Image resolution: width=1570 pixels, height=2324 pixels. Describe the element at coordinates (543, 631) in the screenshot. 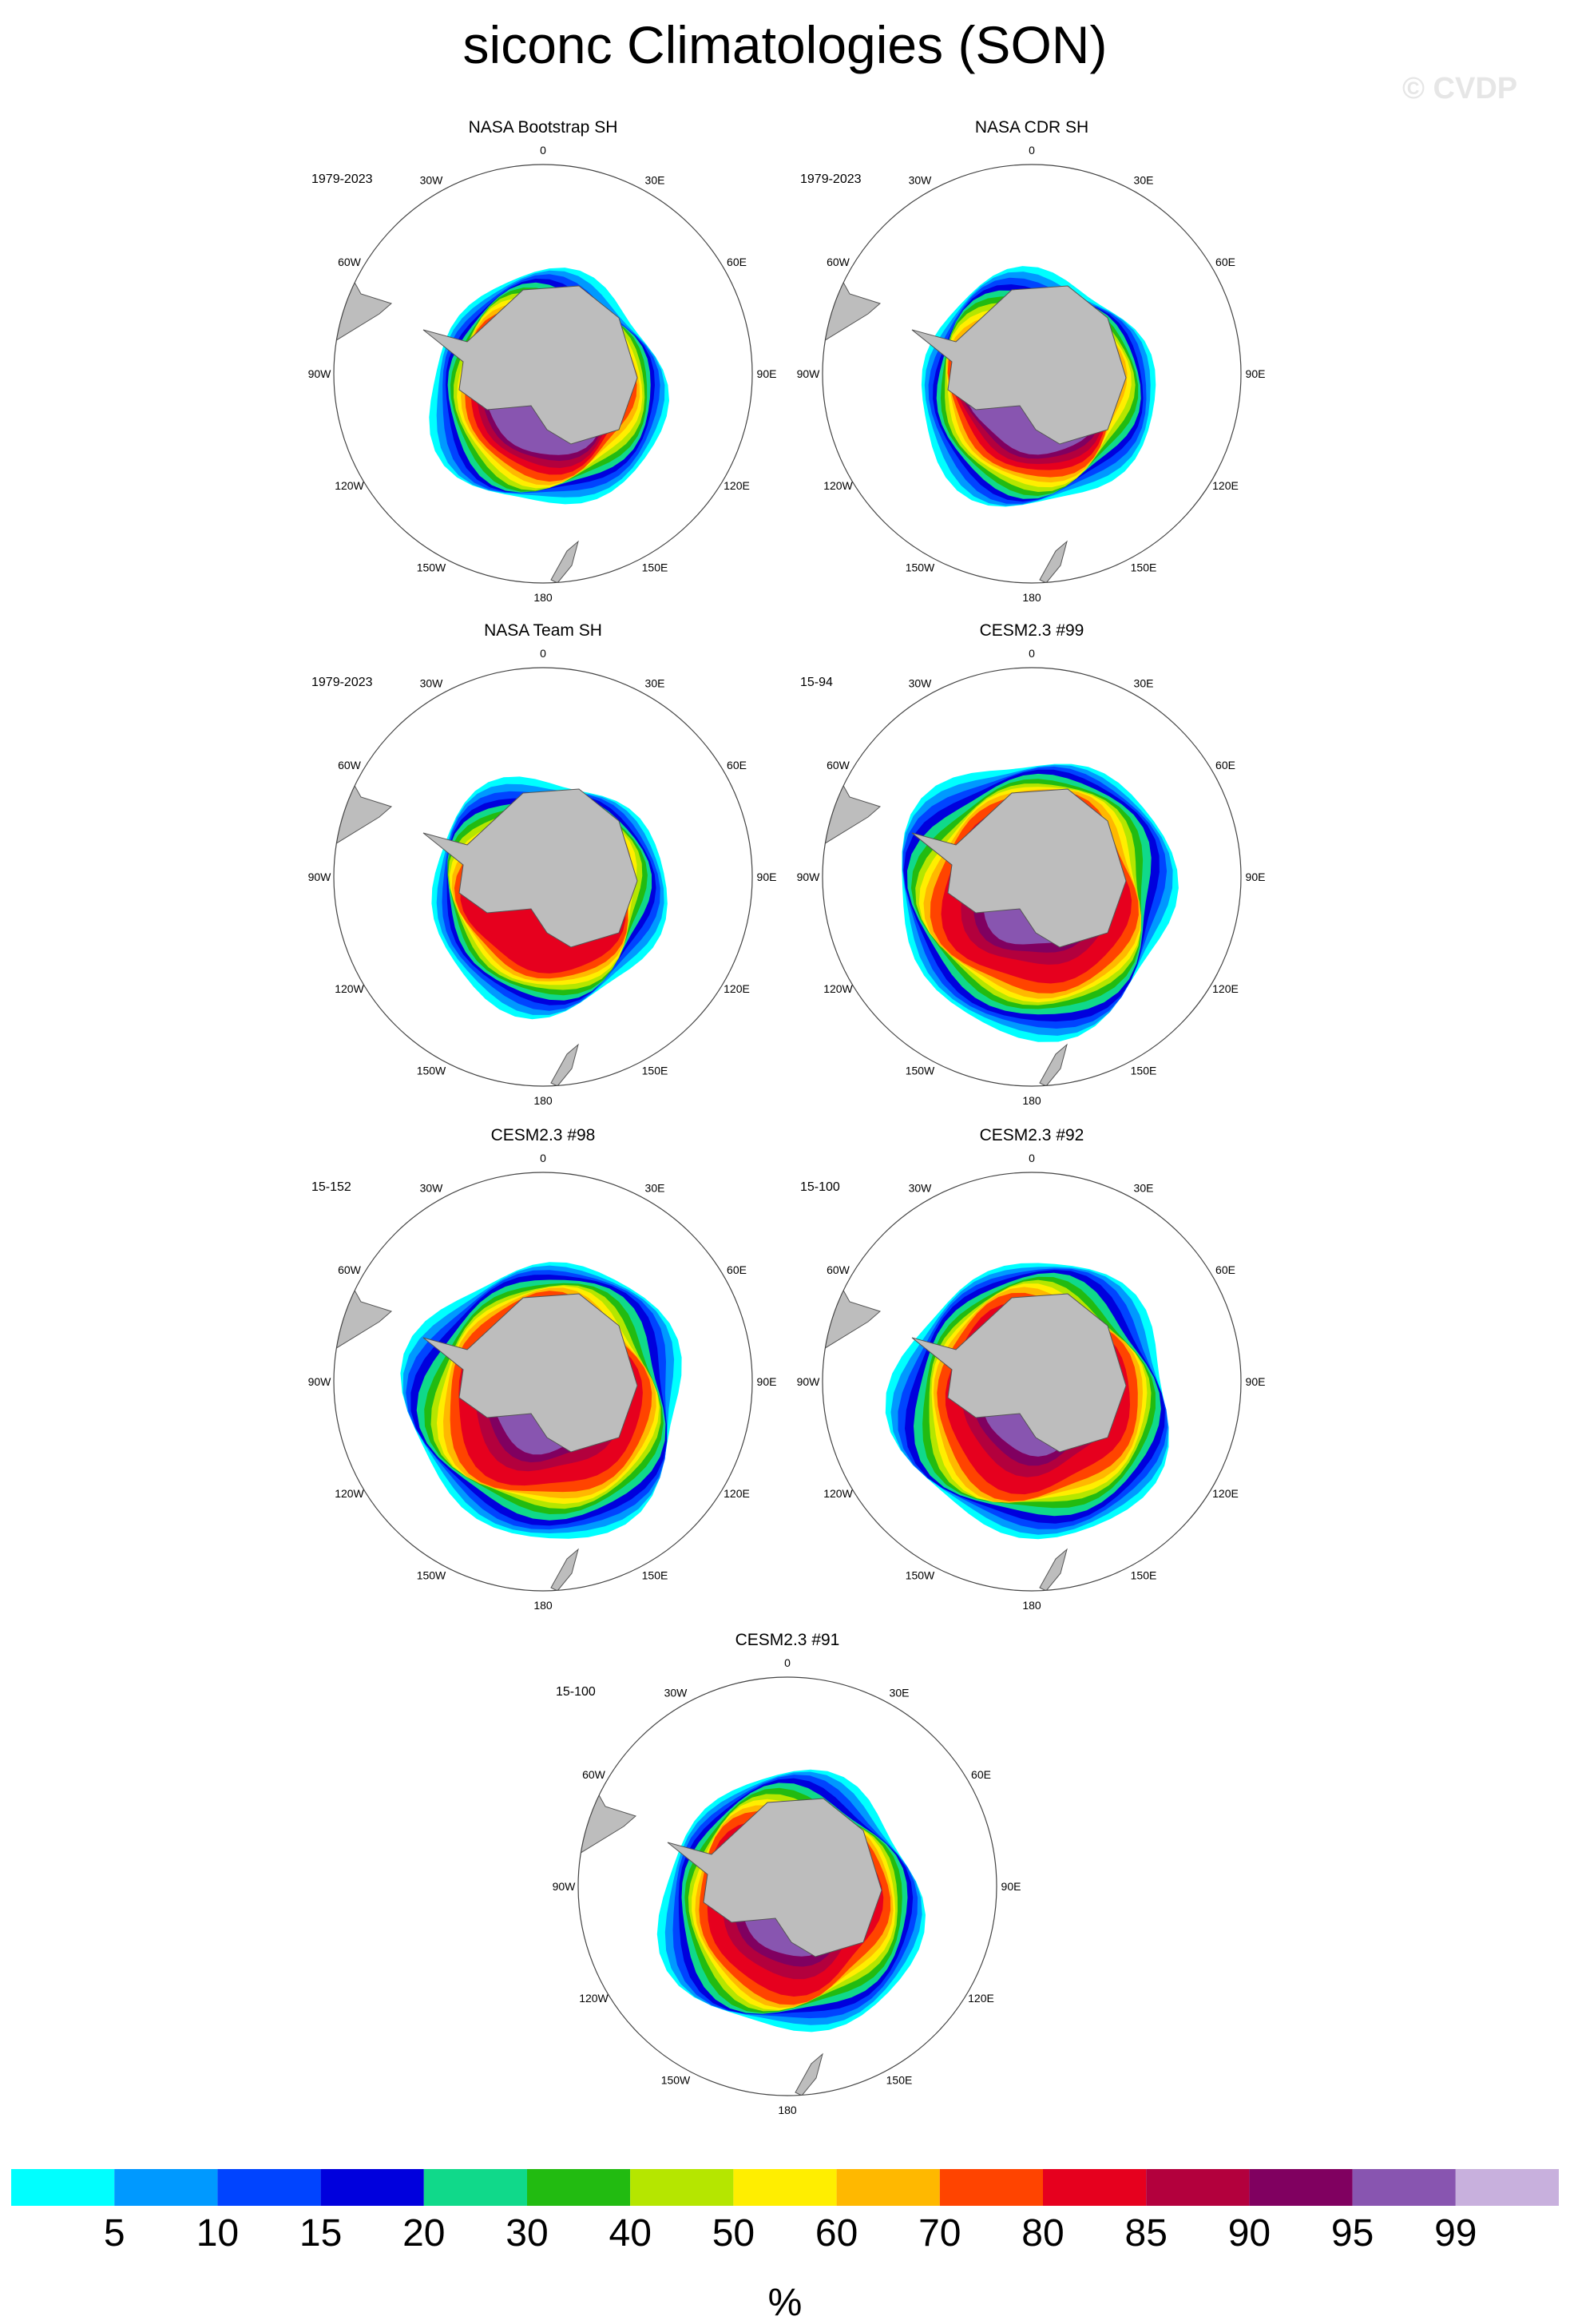

I see `panel-title: NASA Team SH` at that location.